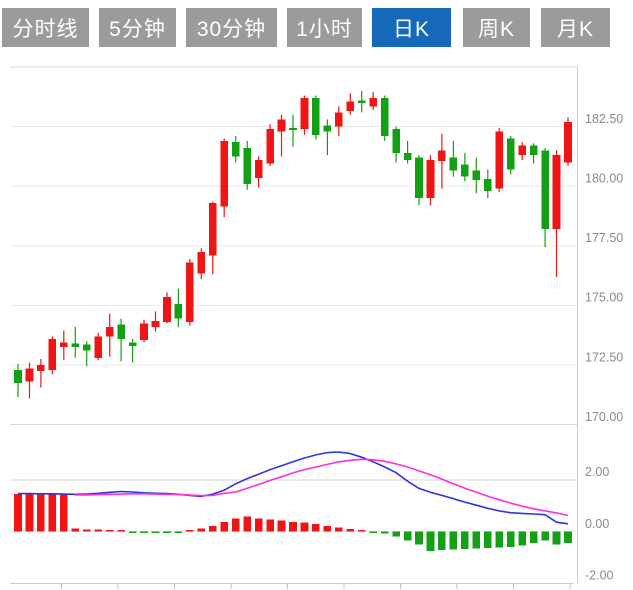  What do you see at coordinates (324, 27) in the screenshot?
I see `tab-1hour: 1小时` at bounding box center [324, 27].